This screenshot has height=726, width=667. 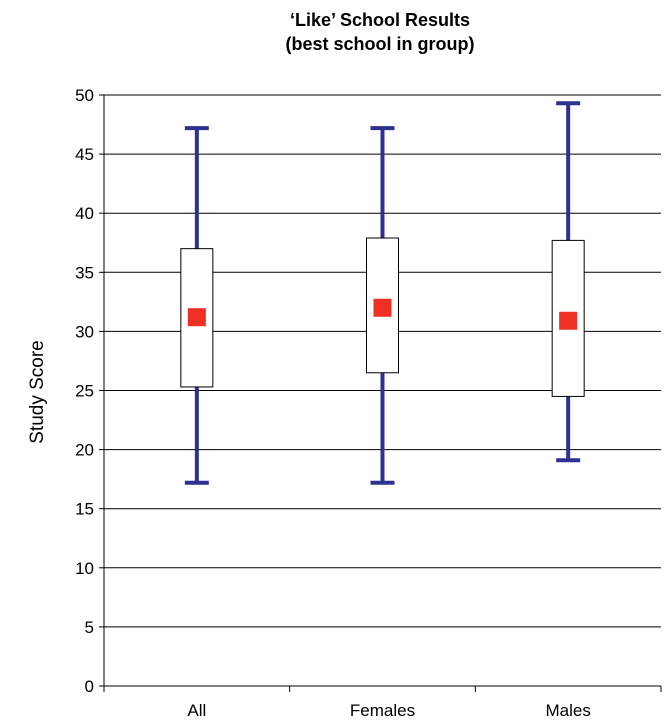 I want to click on mean-marker-all, so click(x=196, y=317).